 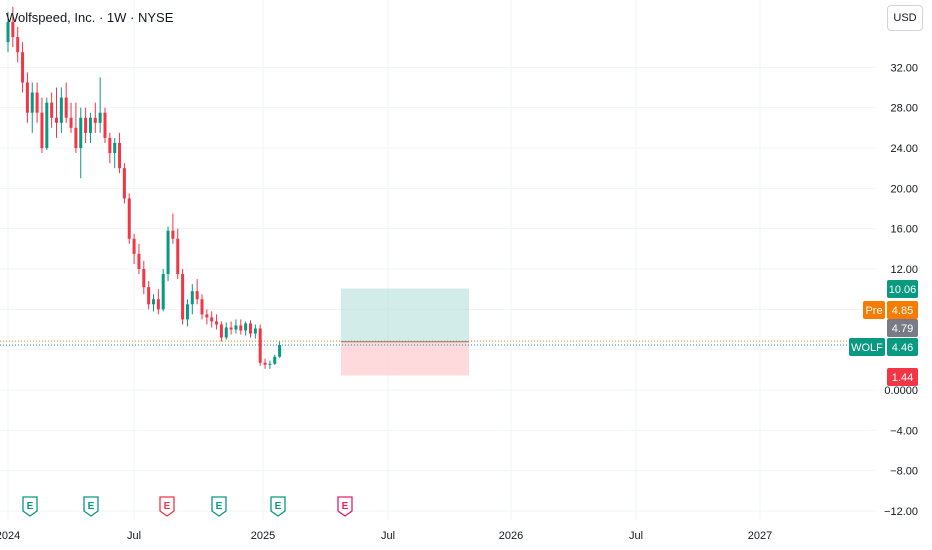 I want to click on price-label-prefix-box, so click(x=874, y=310).